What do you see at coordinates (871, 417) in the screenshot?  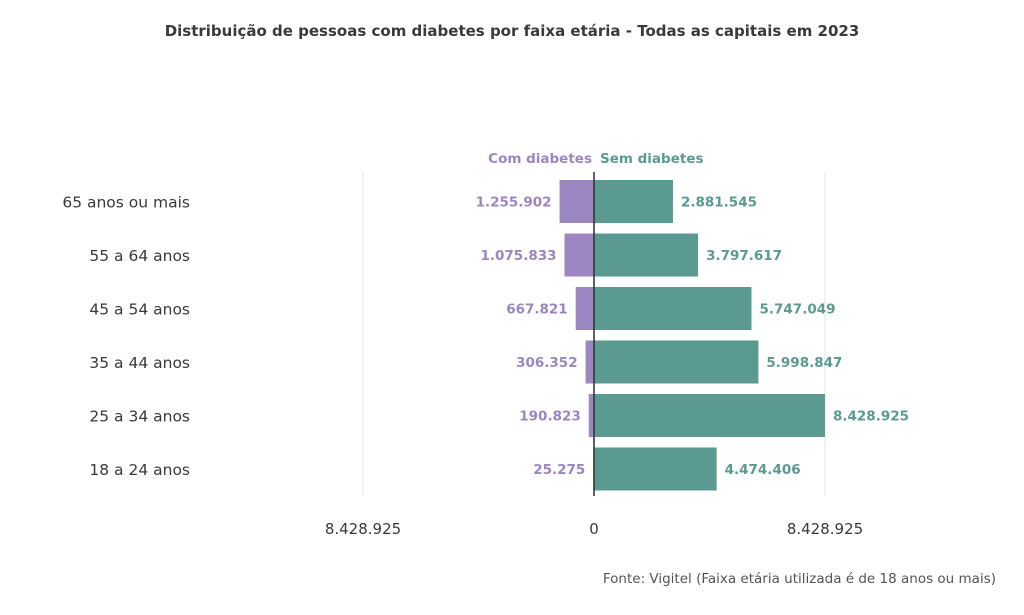 I see `label-sem-diabetes-4: 8.428.925` at bounding box center [871, 417].